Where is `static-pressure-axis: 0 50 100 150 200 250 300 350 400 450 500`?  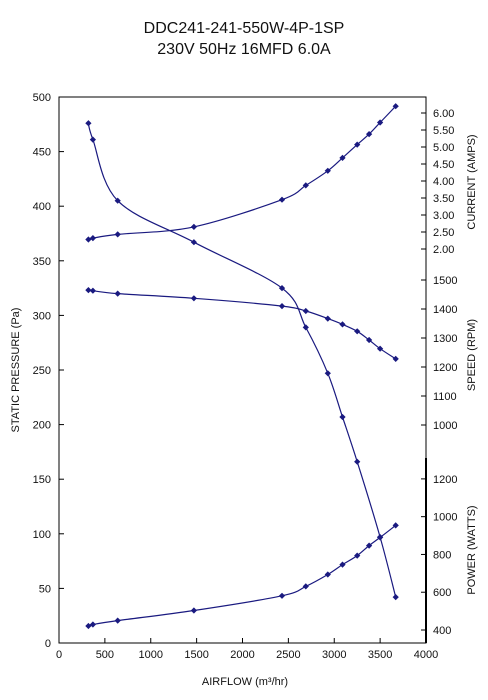 static-pressure-axis: 0 50 100 150 200 250 300 350 400 450 500 is located at coordinates (48, 371).